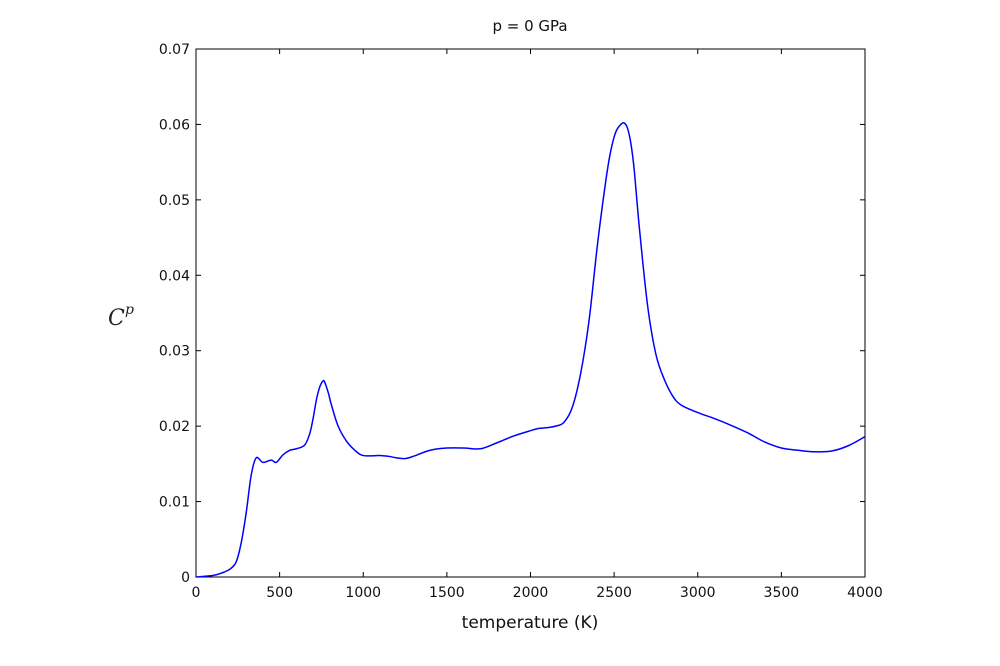 The height and width of the screenshot is (666, 1000). What do you see at coordinates (174, 427) in the screenshot?
I see `y-tick-label: 0.02` at bounding box center [174, 427].